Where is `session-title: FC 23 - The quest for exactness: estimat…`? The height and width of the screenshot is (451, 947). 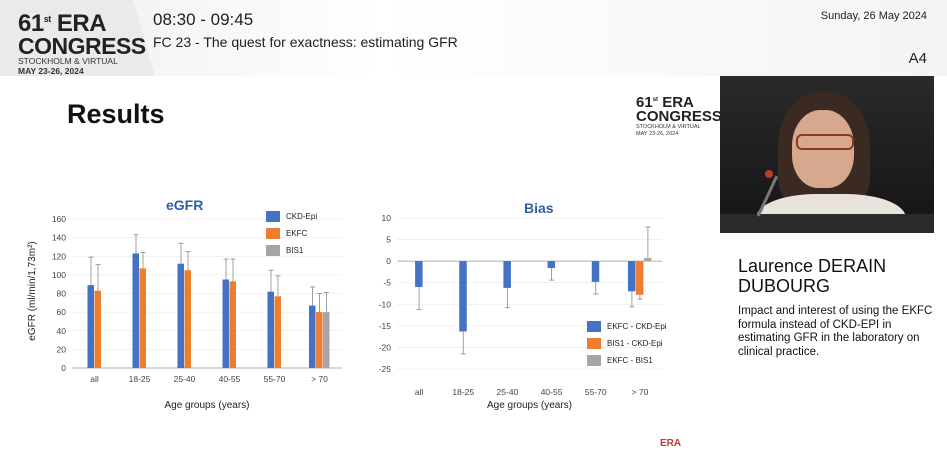
session-title: FC 23 - The quest for exactness: estimat… is located at coordinates (305, 42).